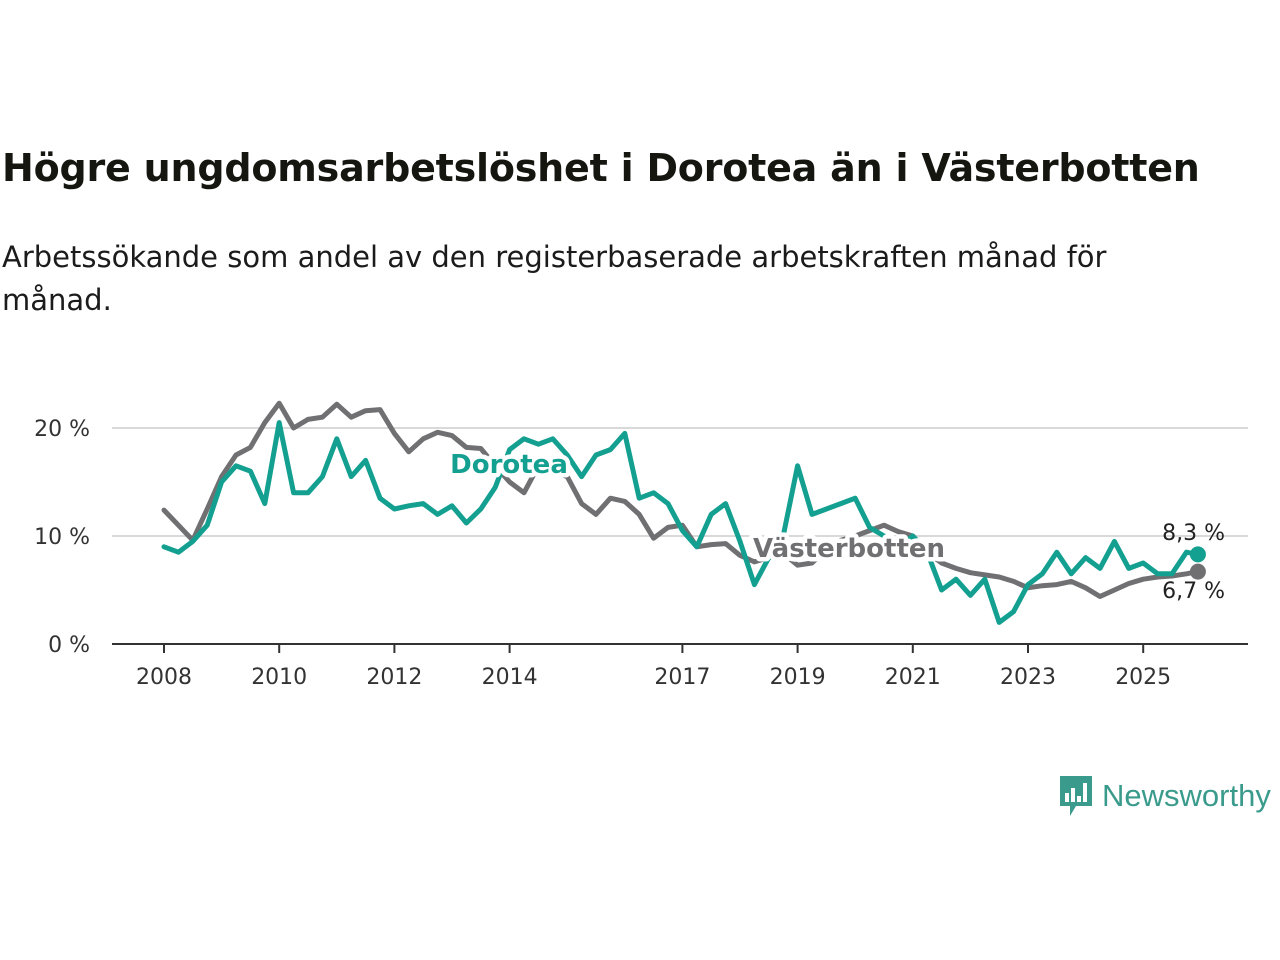 The image size is (1280, 960). Describe the element at coordinates (682, 677) in the screenshot. I see `x-tick-label: 2017` at that location.